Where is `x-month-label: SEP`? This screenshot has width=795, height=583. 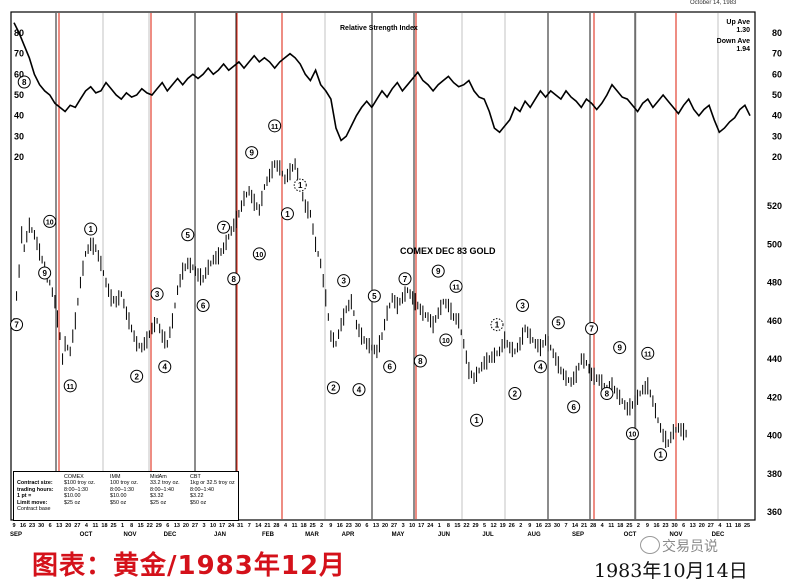 x-month-label: SEP is located at coordinates (16, 535).